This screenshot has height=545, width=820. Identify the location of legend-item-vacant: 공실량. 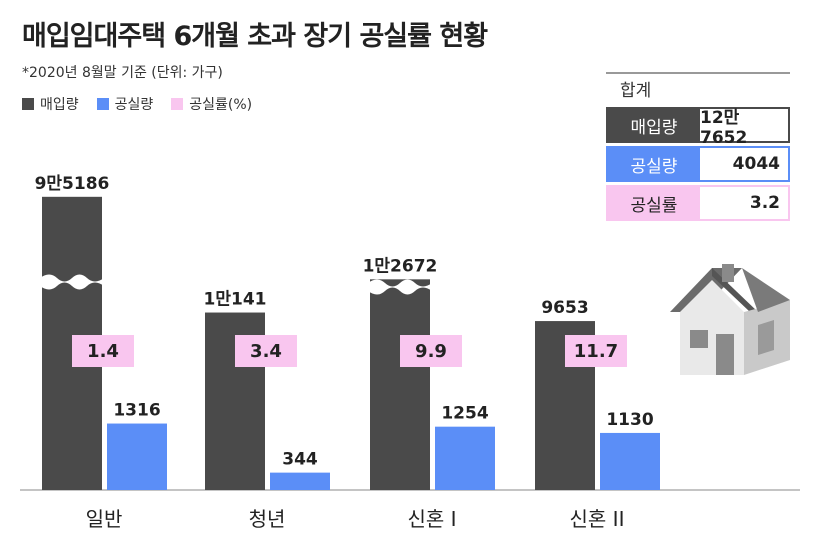
(125, 104).